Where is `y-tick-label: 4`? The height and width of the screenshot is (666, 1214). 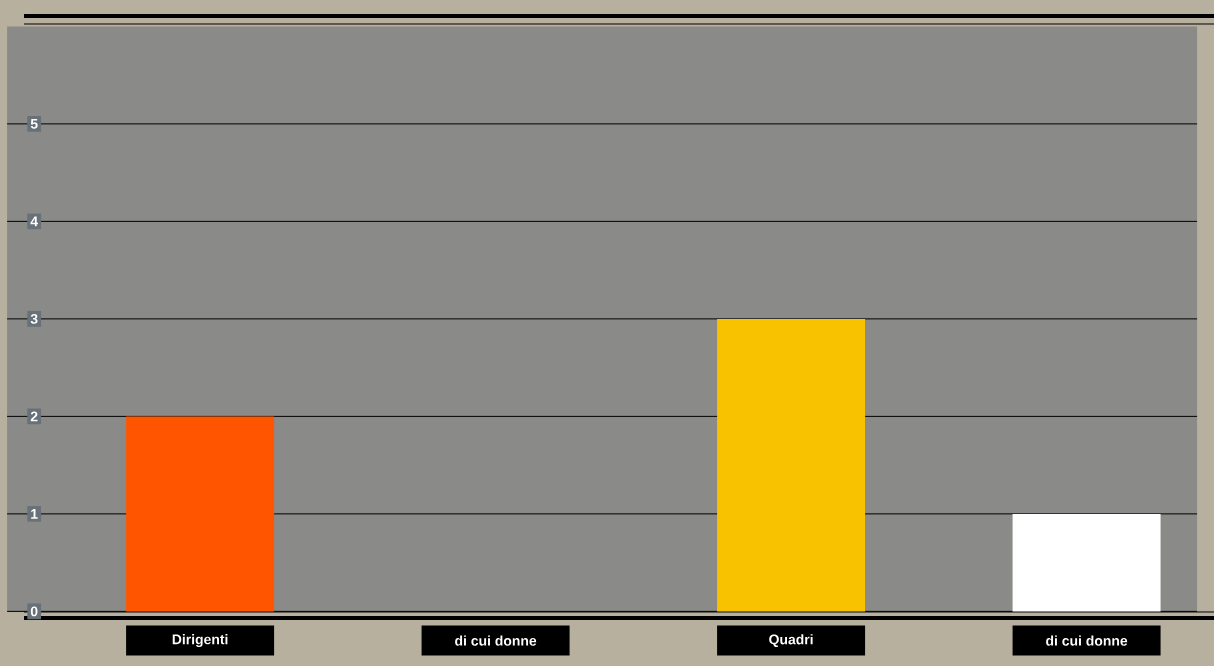 y-tick-label: 4 is located at coordinates (34, 221).